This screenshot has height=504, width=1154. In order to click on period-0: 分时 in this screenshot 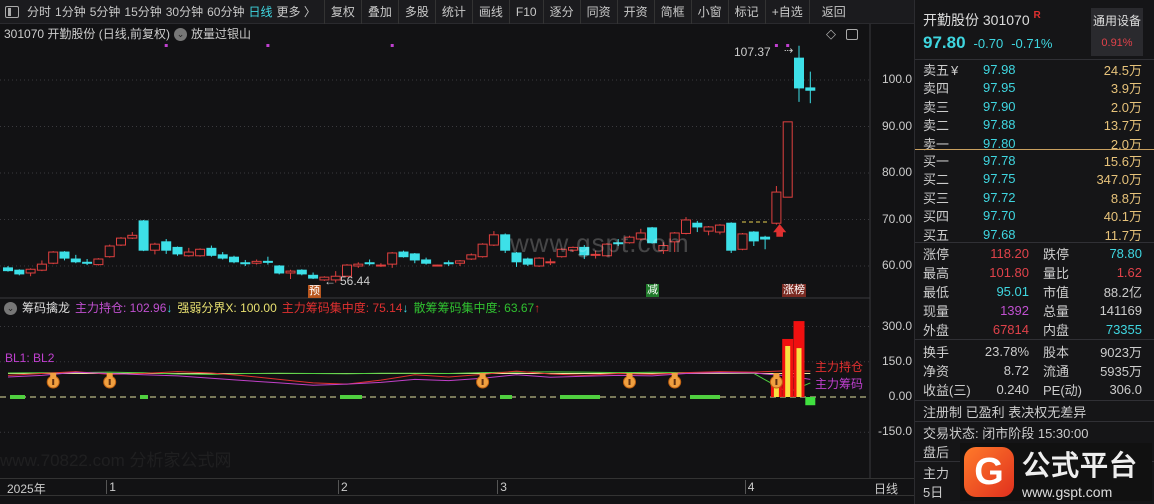, I will do `click(39, 12)`.